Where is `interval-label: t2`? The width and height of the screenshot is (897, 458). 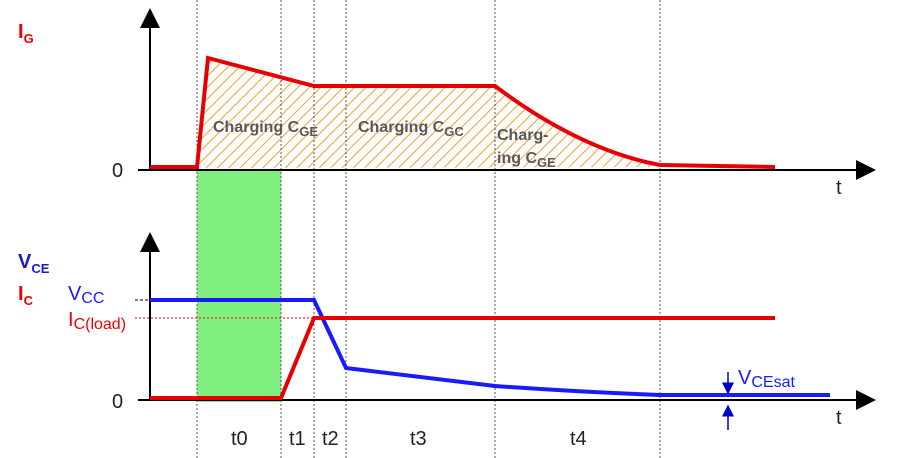 interval-label: t2 is located at coordinates (330, 439).